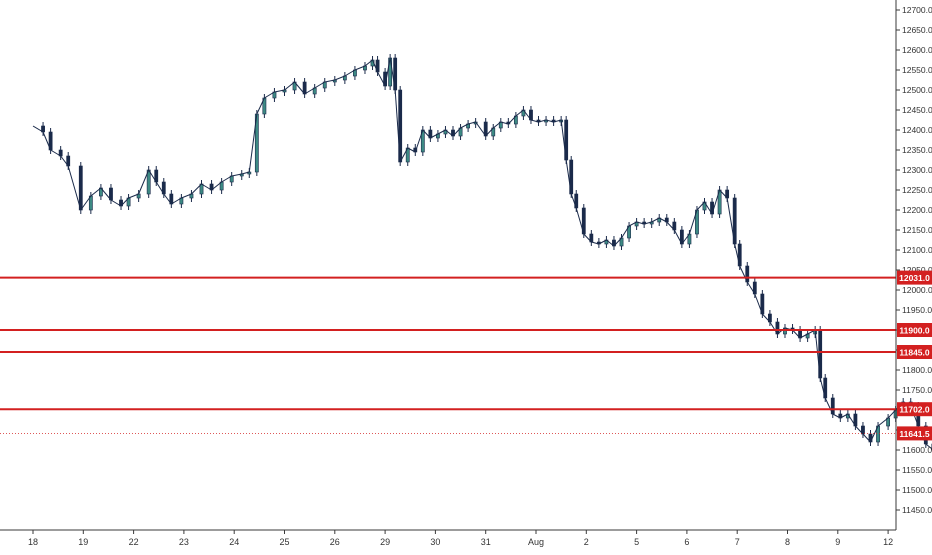 The width and height of the screenshot is (932, 555). I want to click on time-tick-label: 6, so click(686, 542).